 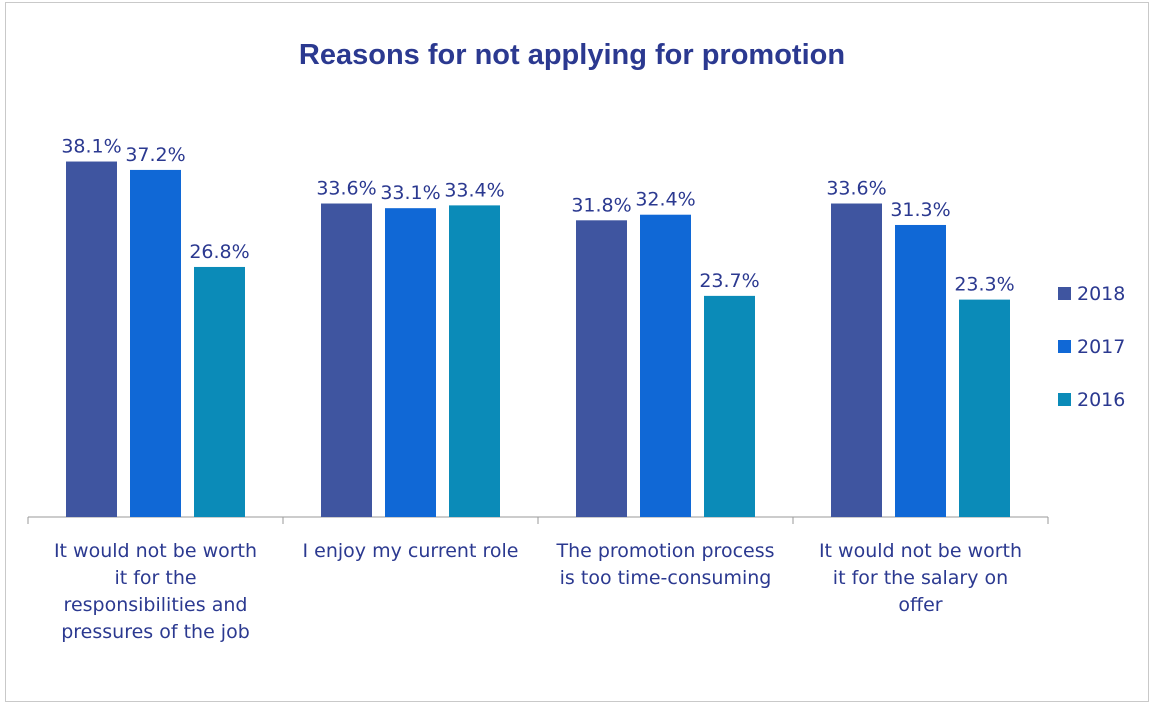 What do you see at coordinates (155, 578) in the screenshot?
I see `category-label-line: it for the` at bounding box center [155, 578].